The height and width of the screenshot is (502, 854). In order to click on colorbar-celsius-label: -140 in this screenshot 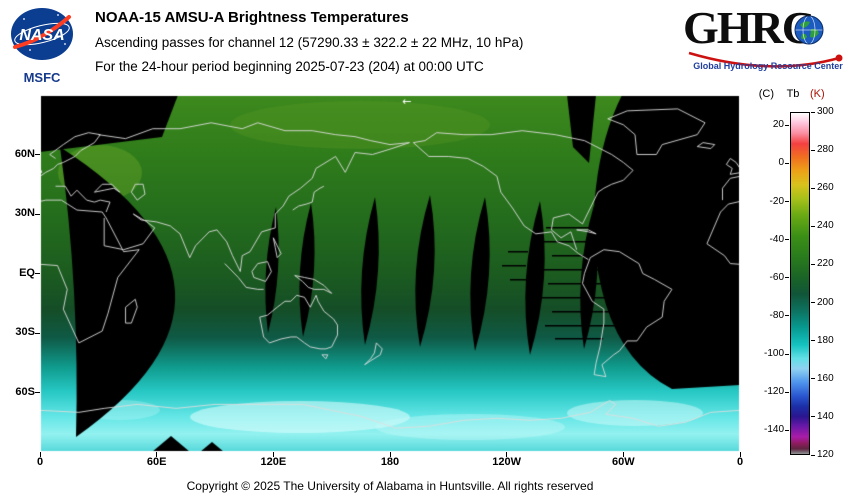, I will do `click(773, 430)`.